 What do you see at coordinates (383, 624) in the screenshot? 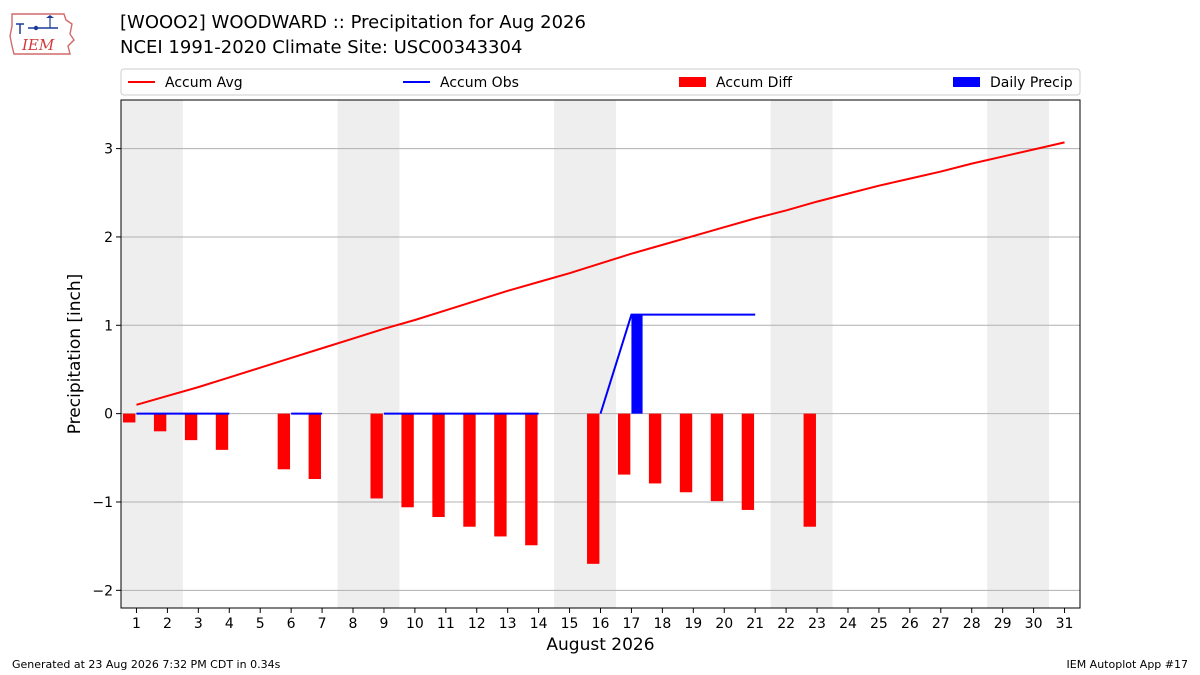
I see `x-tick-label: 9` at bounding box center [383, 624].